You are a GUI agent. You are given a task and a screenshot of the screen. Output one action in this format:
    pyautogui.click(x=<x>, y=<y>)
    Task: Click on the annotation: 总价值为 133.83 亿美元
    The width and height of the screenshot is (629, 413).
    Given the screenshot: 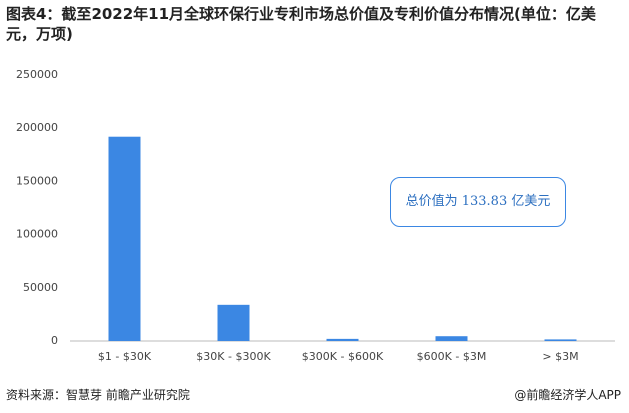 What is the action you would take?
    pyautogui.click(x=478, y=202)
    